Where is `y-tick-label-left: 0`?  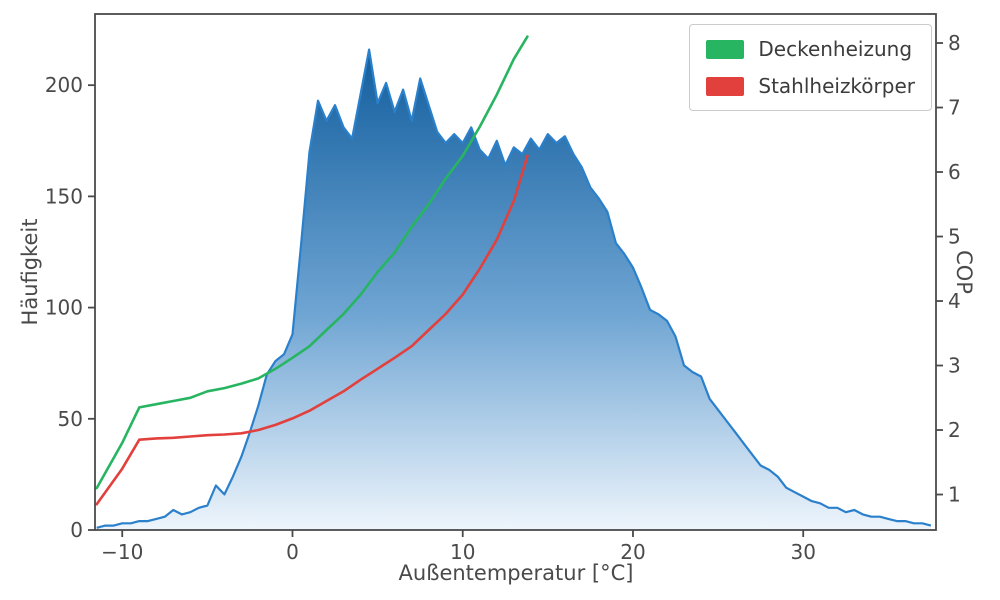
y-tick-label-left: 0 is located at coordinates (76, 530).